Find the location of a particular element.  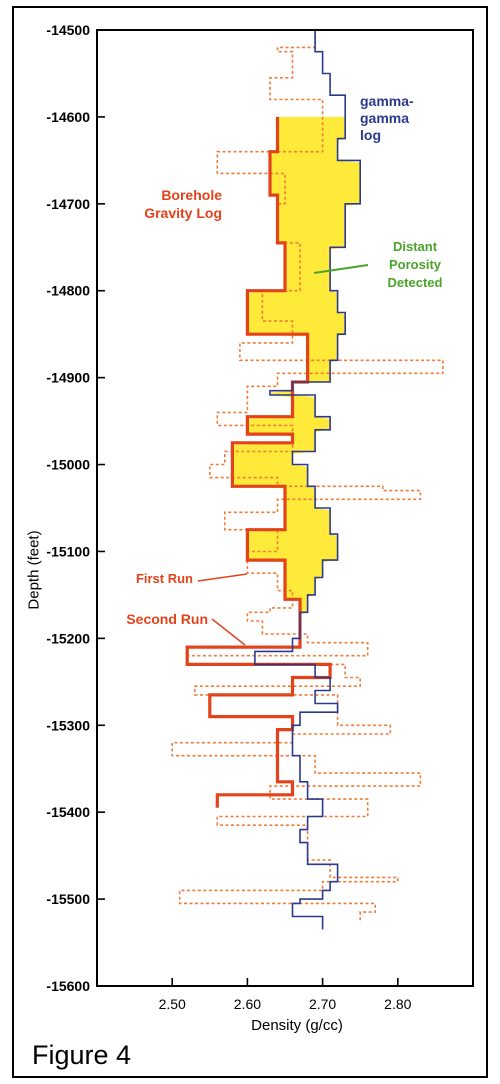

porosity-shaded-region is located at coordinates (296, 377).